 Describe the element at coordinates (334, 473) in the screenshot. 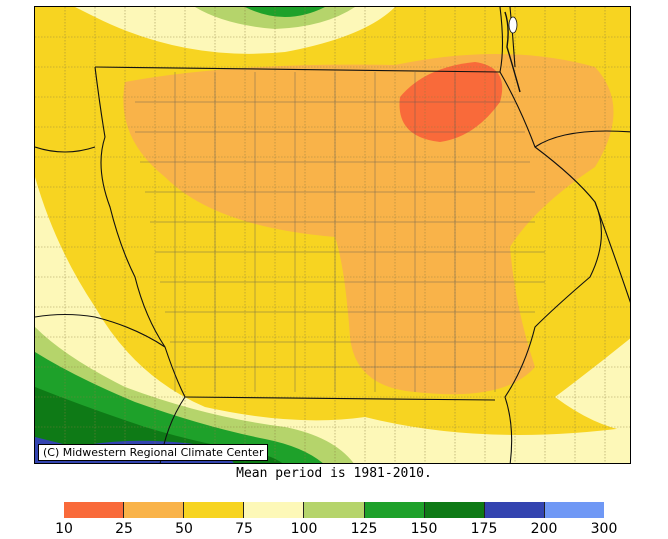

I see `mean-period-caption: Mean period is 1981-2010.` at that location.